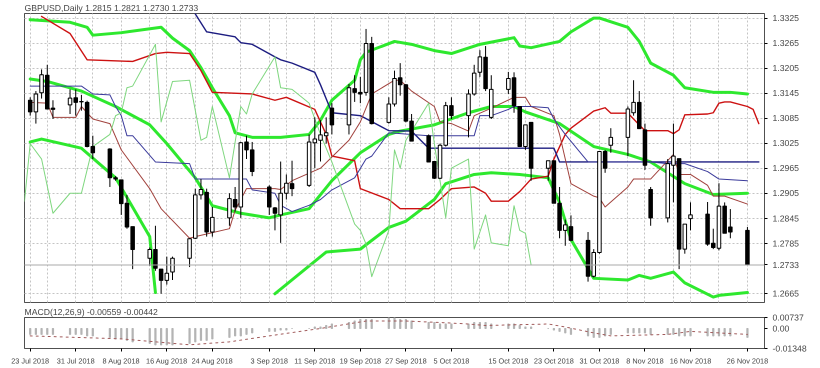 This screenshot has height=368, width=820. What do you see at coordinates (786, 168) in the screenshot?
I see `y-tick-label: 1.2965` at bounding box center [786, 168].